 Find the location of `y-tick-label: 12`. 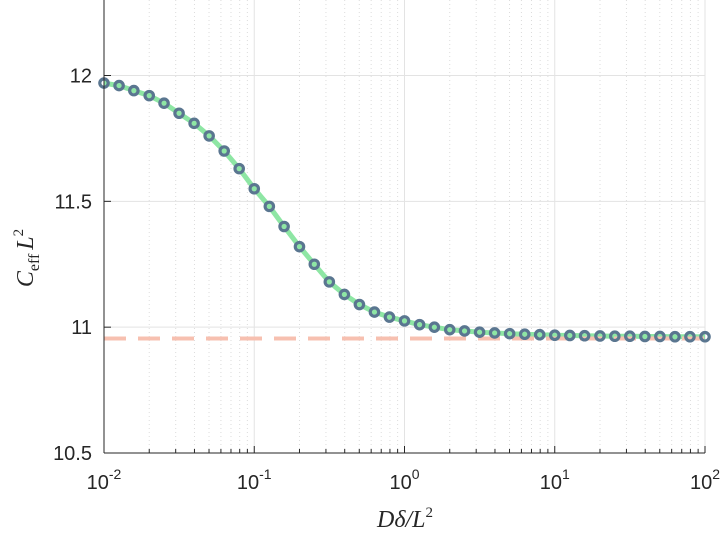

y-tick-label: 12 is located at coordinates (81, 77).